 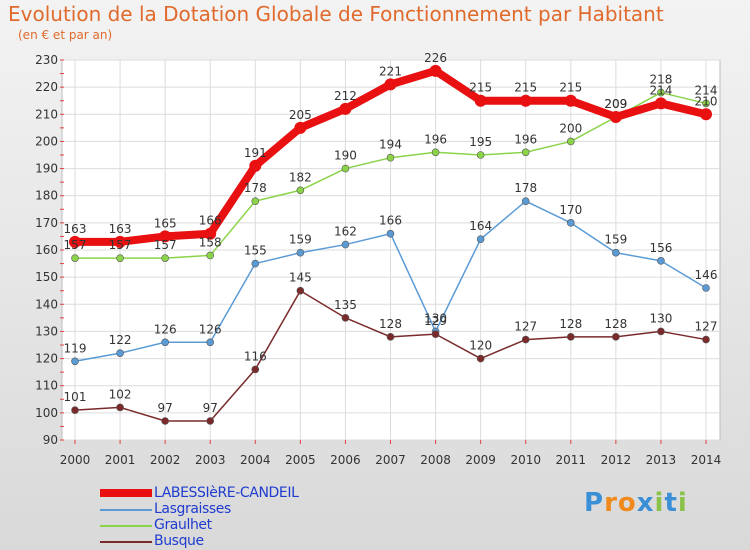 What do you see at coordinates (345, 232) in the screenshot?
I see `data-label: 162` at bounding box center [345, 232].